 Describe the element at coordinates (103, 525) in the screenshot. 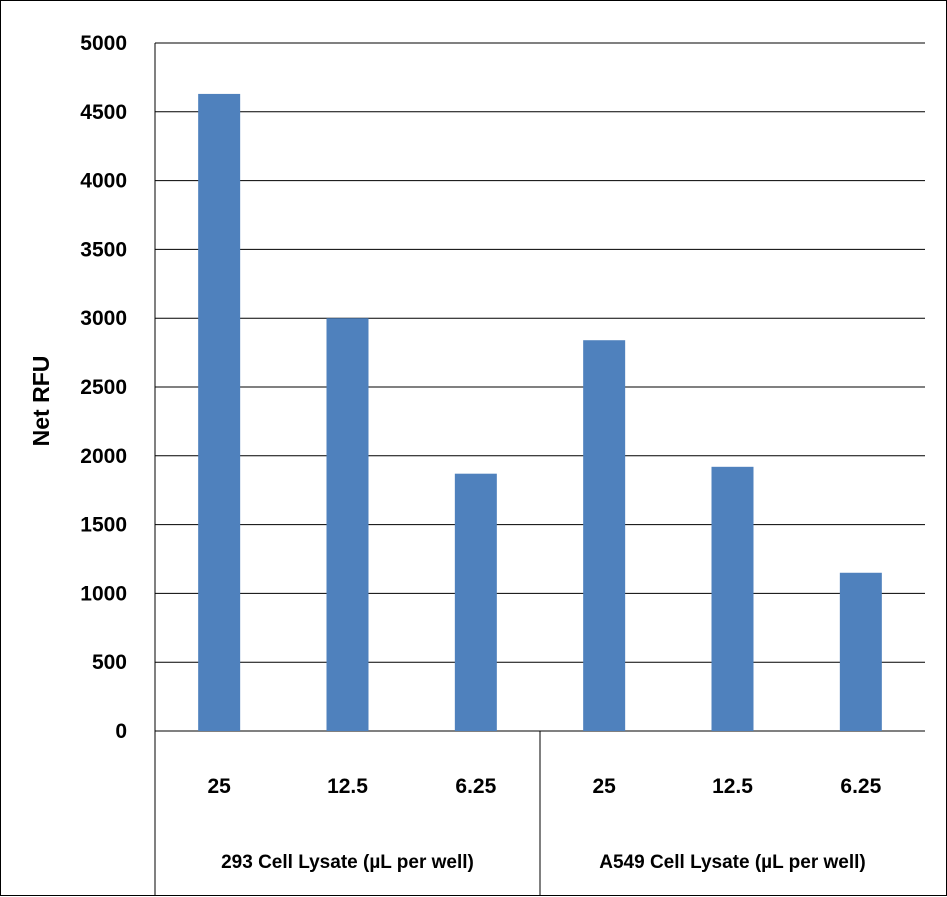

I see `y-tick-label: 1500` at that location.